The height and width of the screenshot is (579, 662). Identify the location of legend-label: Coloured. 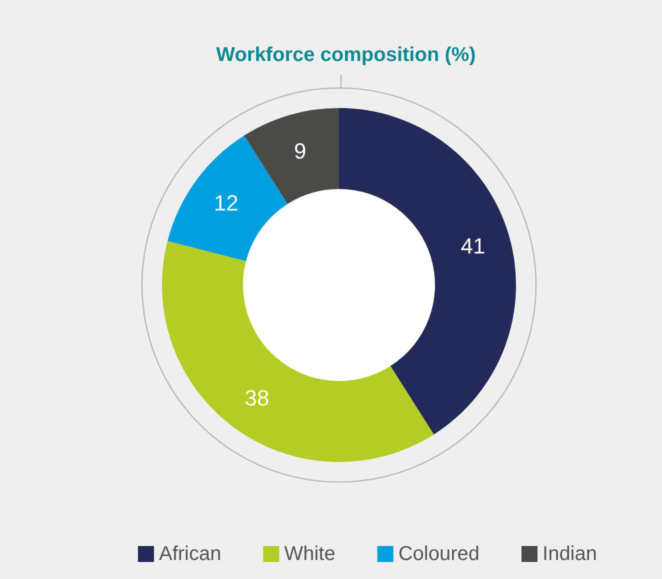
(439, 554).